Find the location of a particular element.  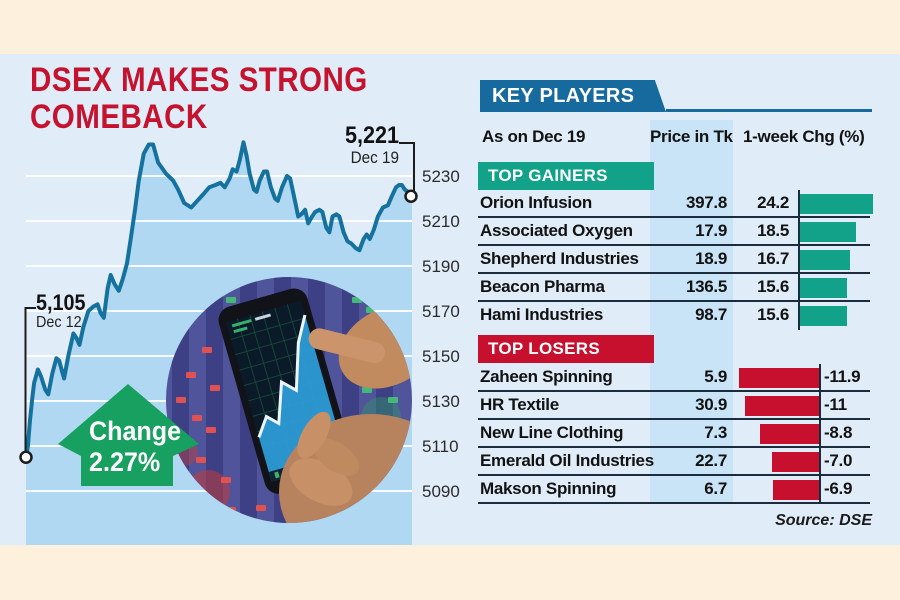

start-marker is located at coordinates (26, 457).